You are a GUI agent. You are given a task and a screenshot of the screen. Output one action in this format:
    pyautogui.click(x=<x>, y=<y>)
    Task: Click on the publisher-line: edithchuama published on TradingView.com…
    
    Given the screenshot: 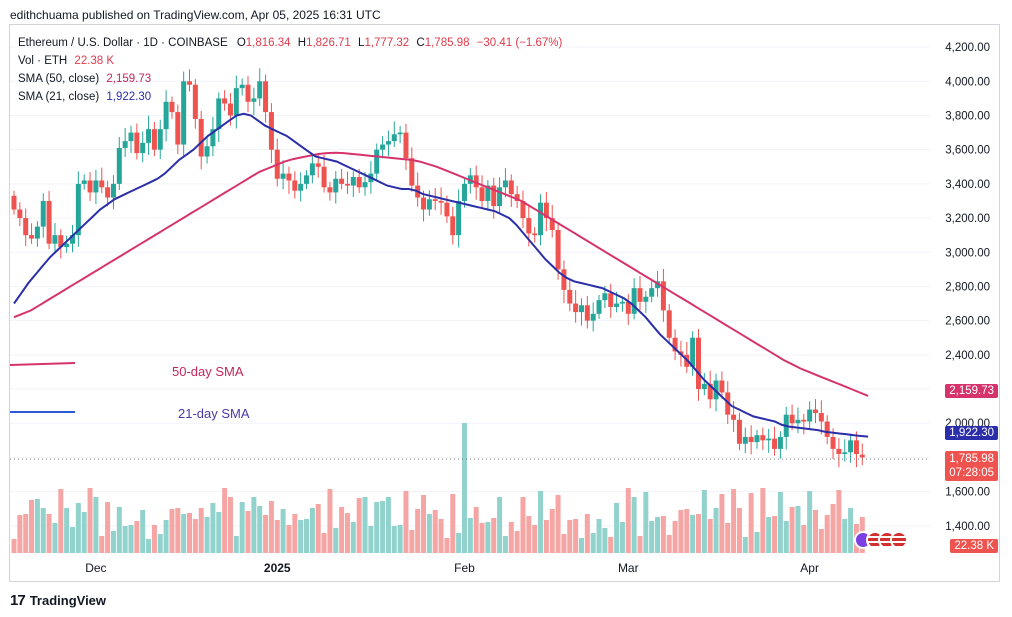 What is the action you would take?
    pyautogui.click(x=195, y=15)
    